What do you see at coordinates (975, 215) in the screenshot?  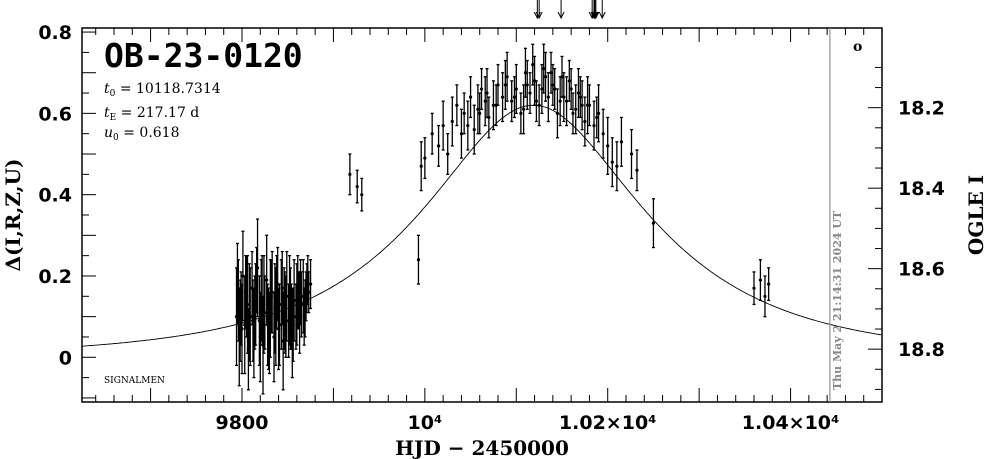 I see `right-axis-label: OGLE I` at bounding box center [975, 215].